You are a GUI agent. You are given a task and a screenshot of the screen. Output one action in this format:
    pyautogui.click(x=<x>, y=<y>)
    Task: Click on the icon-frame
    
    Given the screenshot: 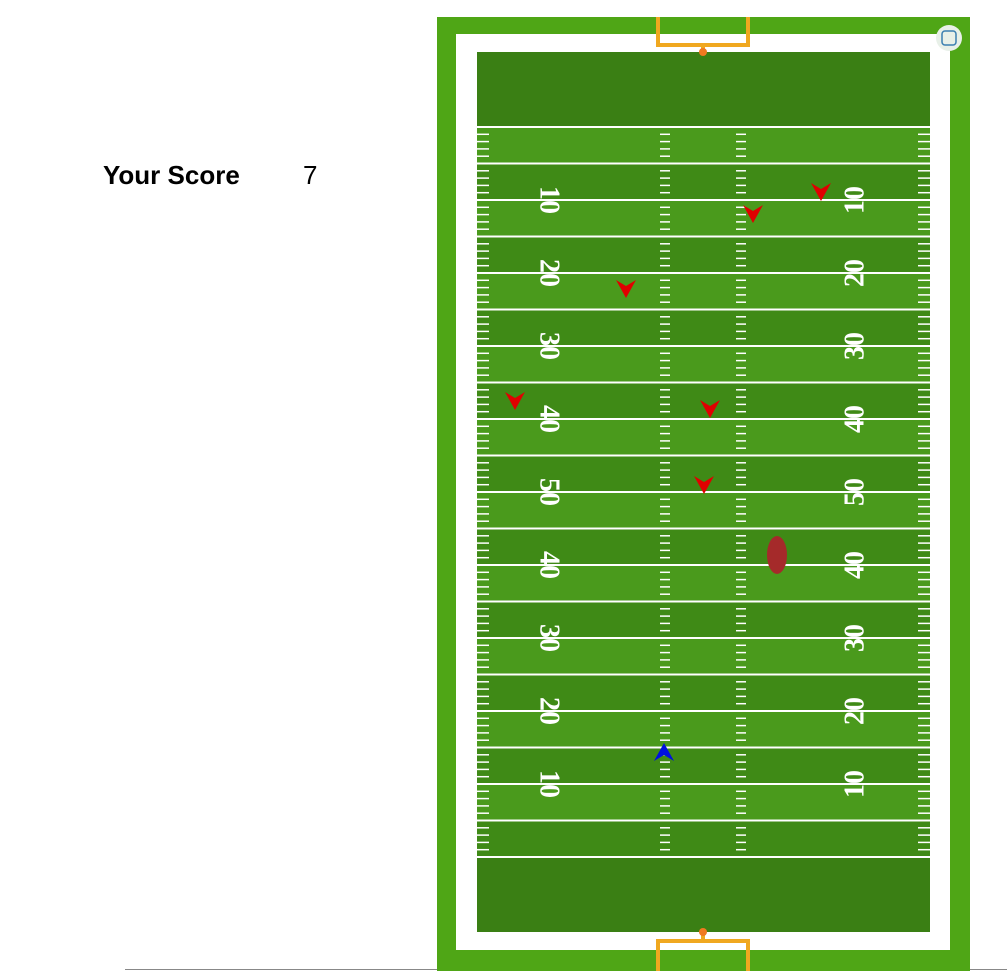 What is the action you would take?
    pyautogui.click(x=949, y=38)
    